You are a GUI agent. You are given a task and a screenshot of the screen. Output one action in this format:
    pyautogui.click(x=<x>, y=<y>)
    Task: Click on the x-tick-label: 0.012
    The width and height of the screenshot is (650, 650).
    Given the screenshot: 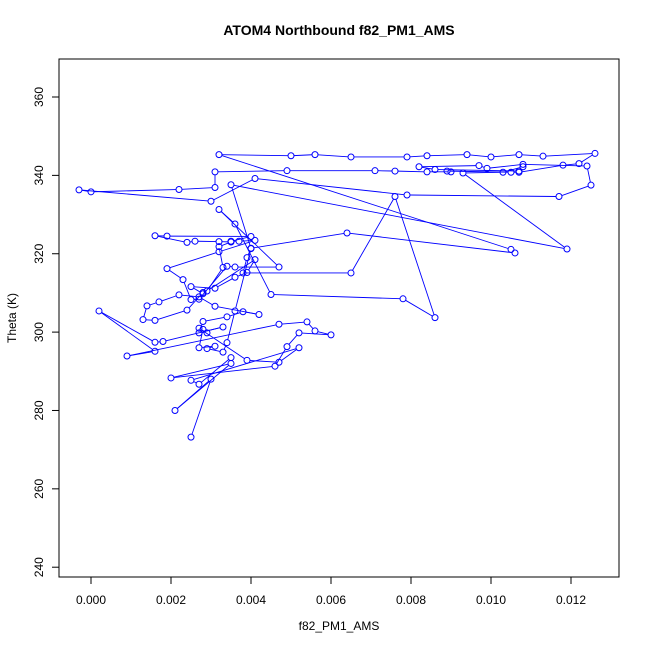 What is the action you would take?
    pyautogui.click(x=571, y=600)
    